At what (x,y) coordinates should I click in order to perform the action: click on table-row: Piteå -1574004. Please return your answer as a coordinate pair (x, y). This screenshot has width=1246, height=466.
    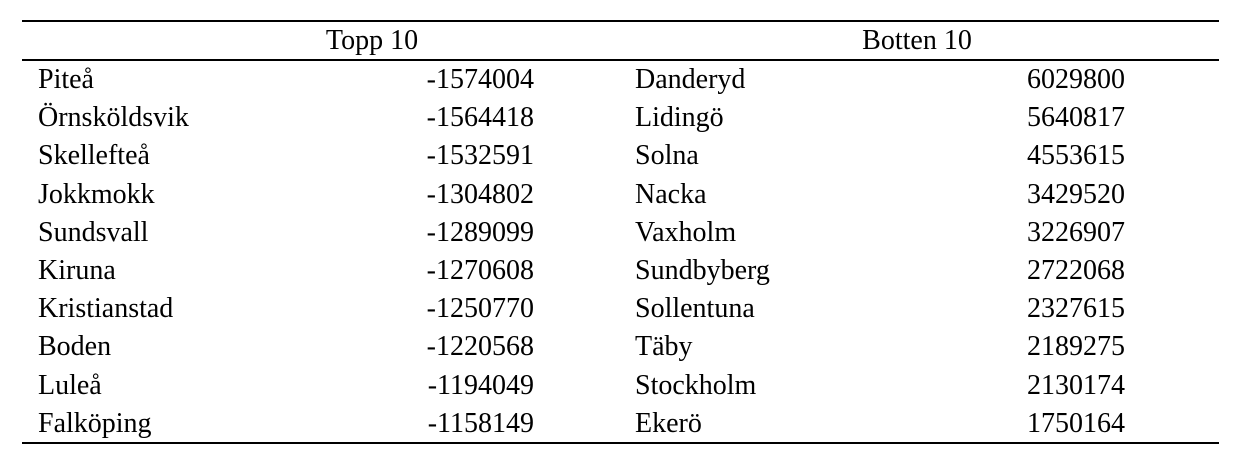
    Looking at the image, I should click on (286, 80).